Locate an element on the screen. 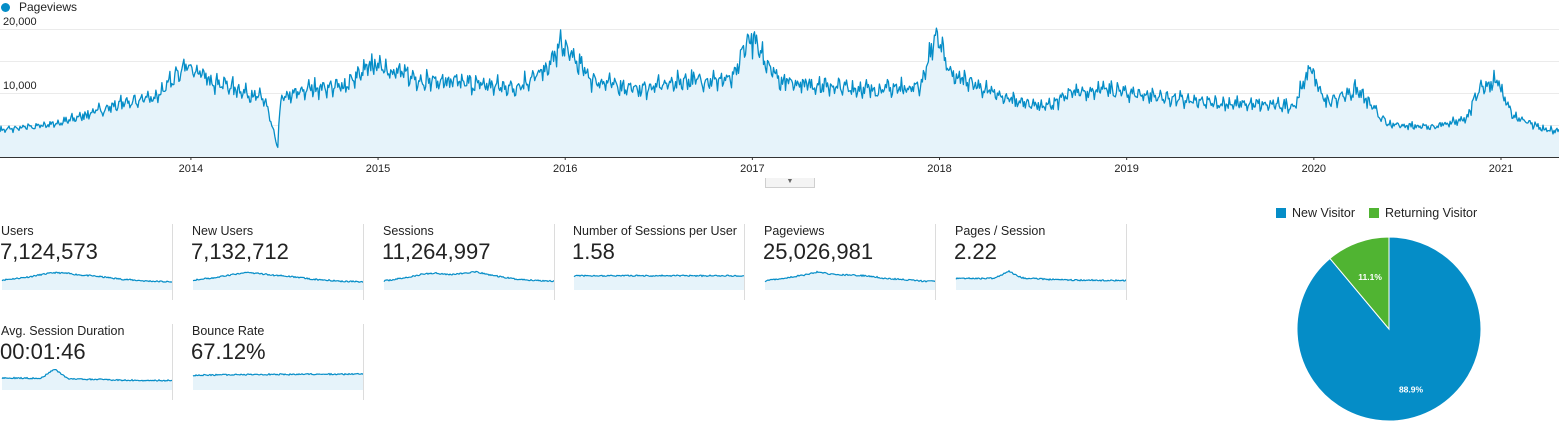 This screenshot has width=1559, height=422. chart-collapse-toggle: ▼ is located at coordinates (790, 183).